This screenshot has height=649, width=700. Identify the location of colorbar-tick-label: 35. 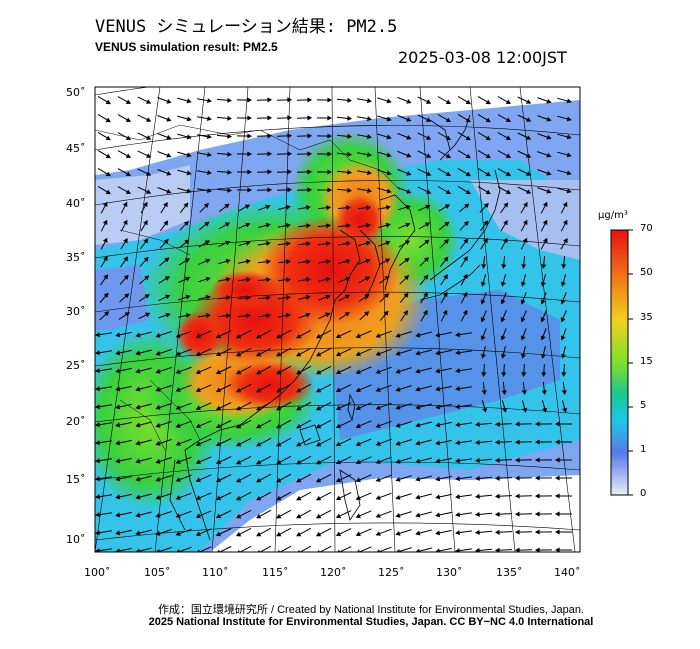
(646, 317).